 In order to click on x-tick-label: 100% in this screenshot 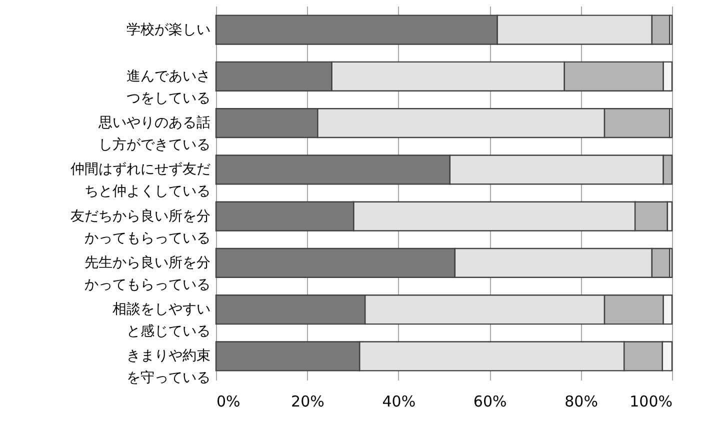, I will do `click(651, 401)`.